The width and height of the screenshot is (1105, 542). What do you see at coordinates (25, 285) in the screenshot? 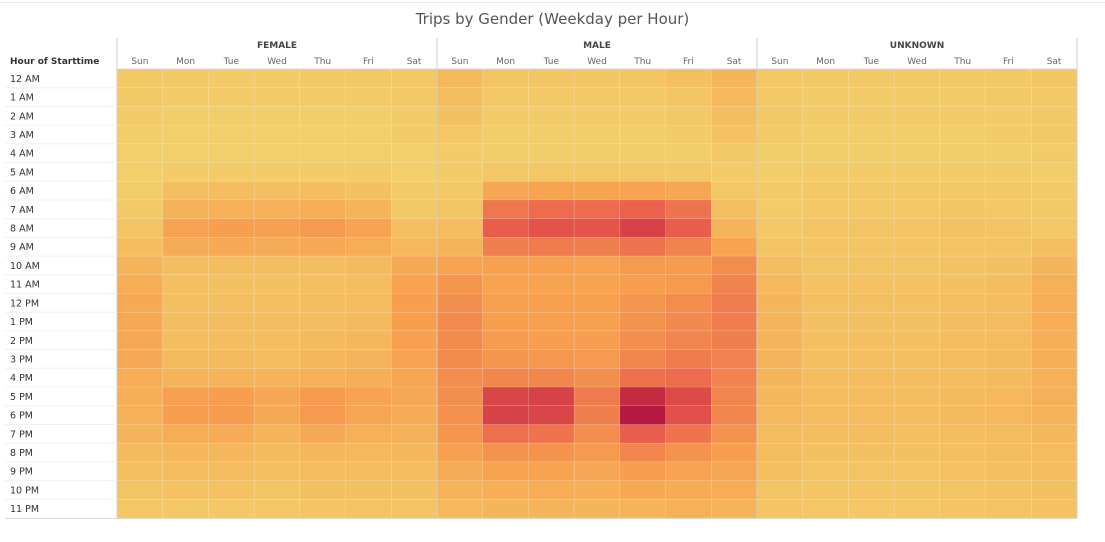
I see `hour-tick-label: 11 AM` at bounding box center [25, 285].